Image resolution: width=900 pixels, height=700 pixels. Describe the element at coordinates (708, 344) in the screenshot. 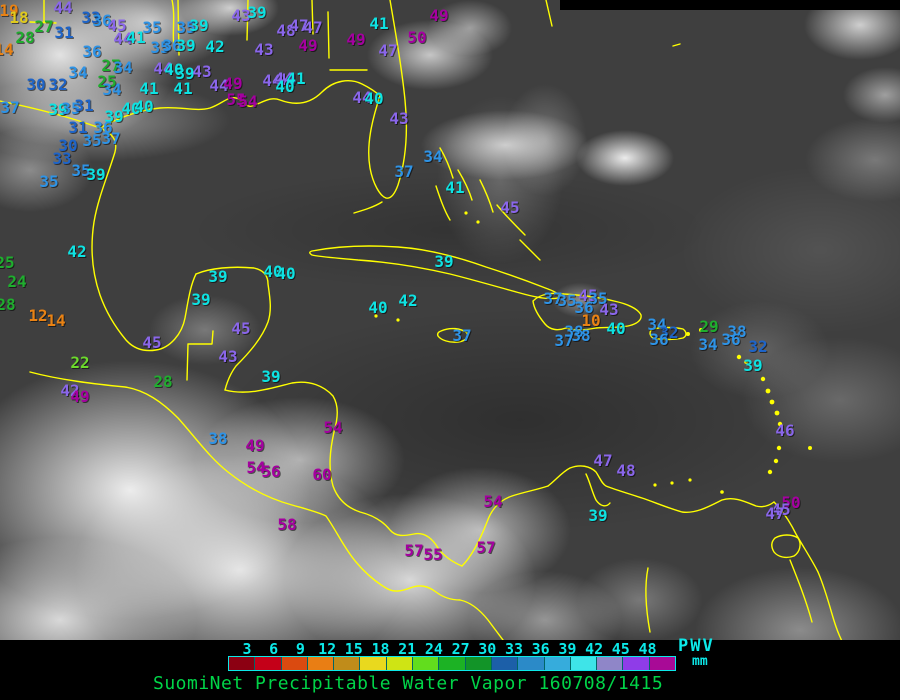

I see `station-pwv-value: 34` at that location.